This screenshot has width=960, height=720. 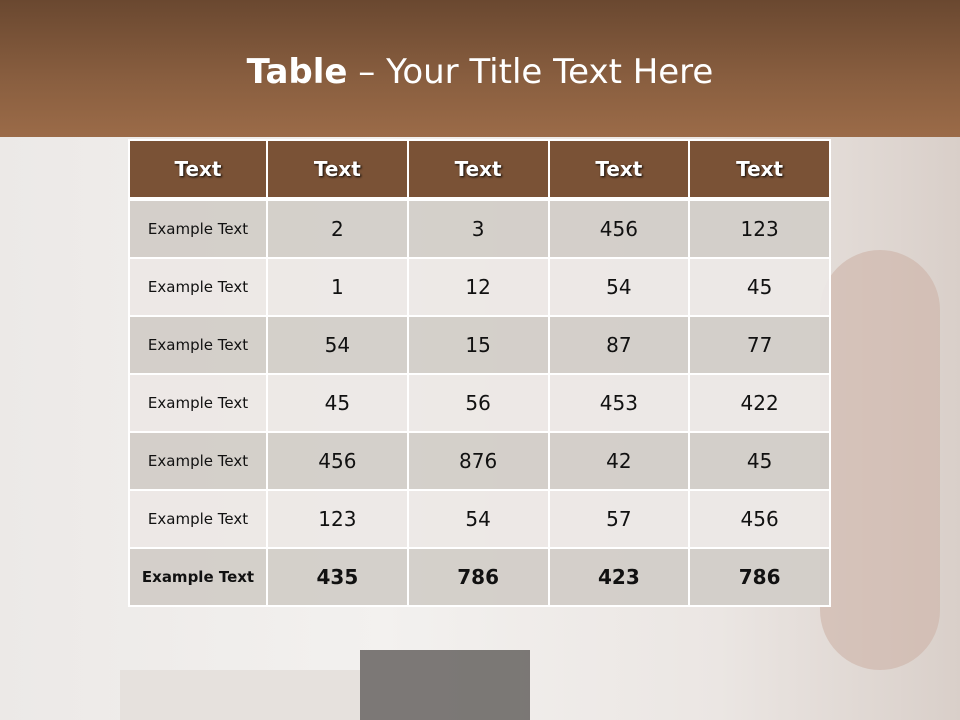 I want to click on value-cell: 77, so click(x=759, y=345).